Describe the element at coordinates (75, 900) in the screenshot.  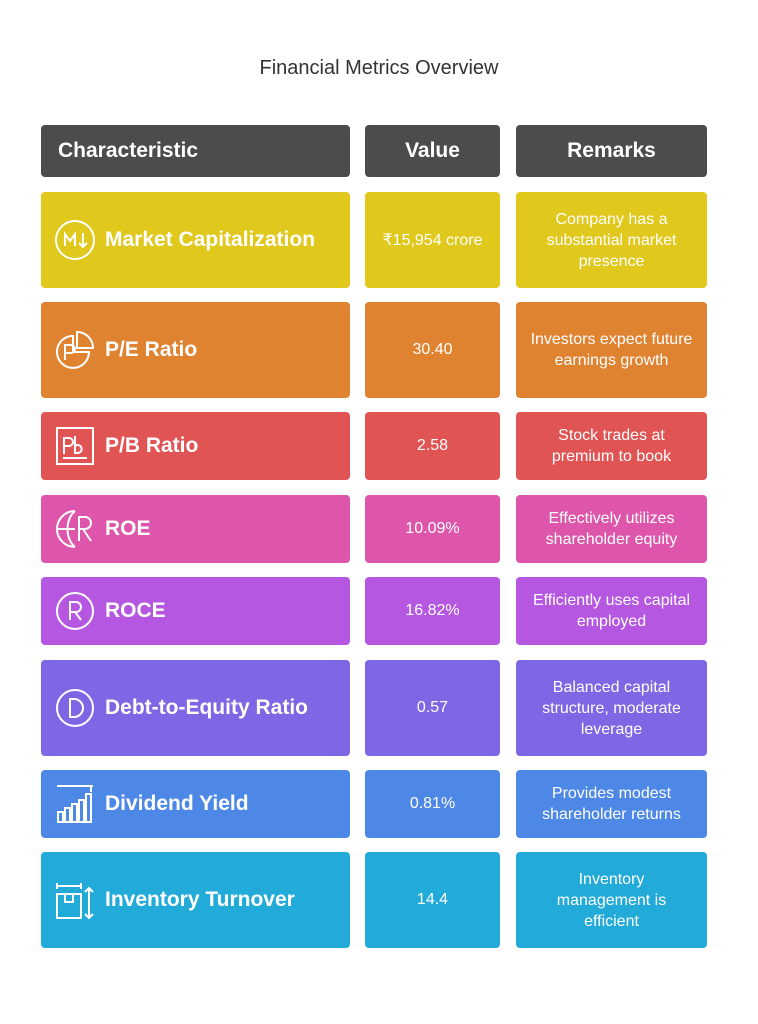
I see `box-icon` at that location.